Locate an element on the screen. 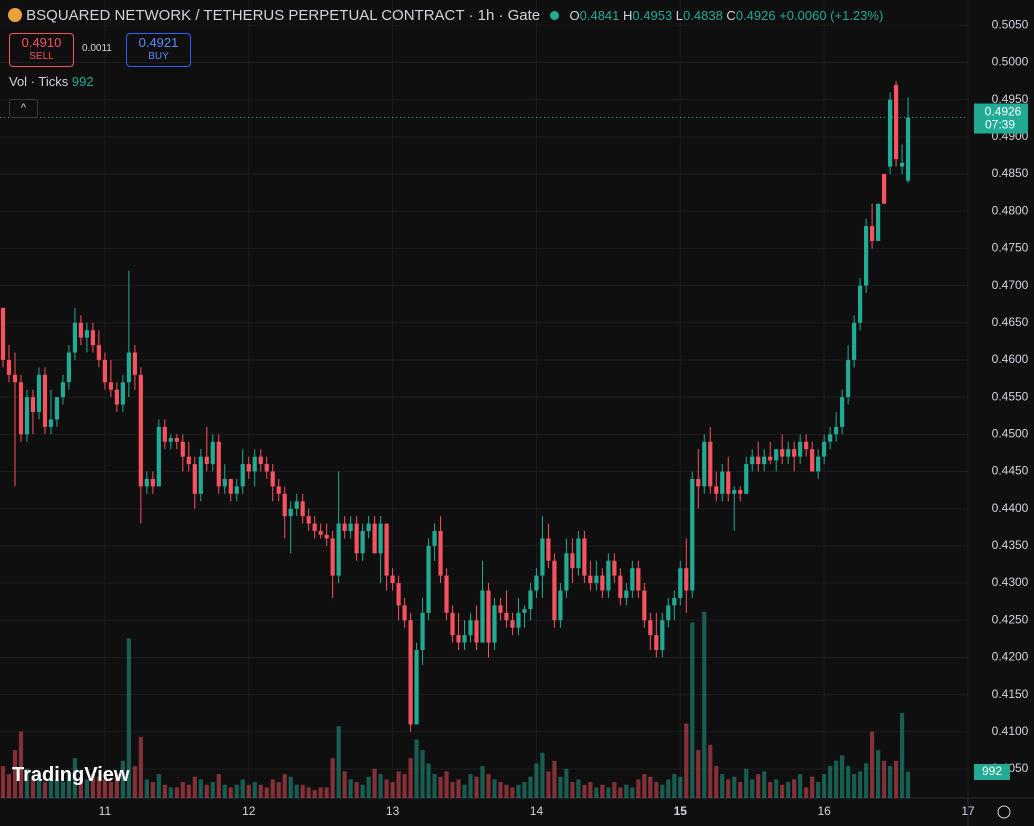 This screenshot has width=1034, height=826. vol-label: Vol · Ticks is located at coordinates (39, 81).